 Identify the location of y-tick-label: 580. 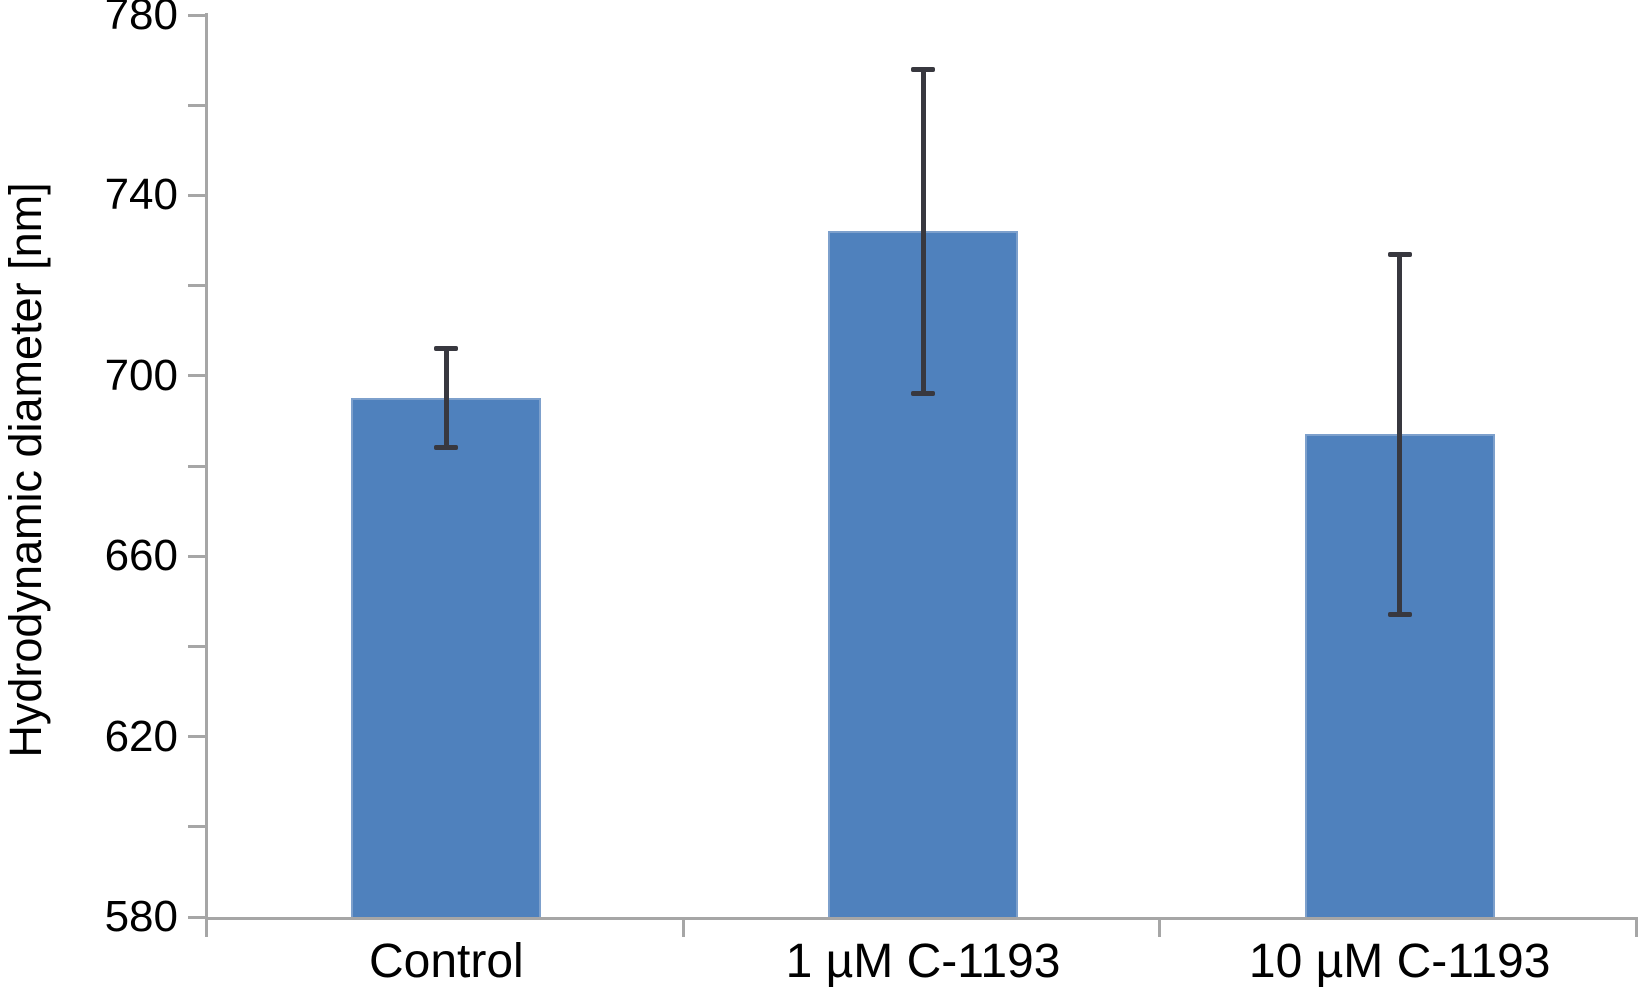
(141, 916).